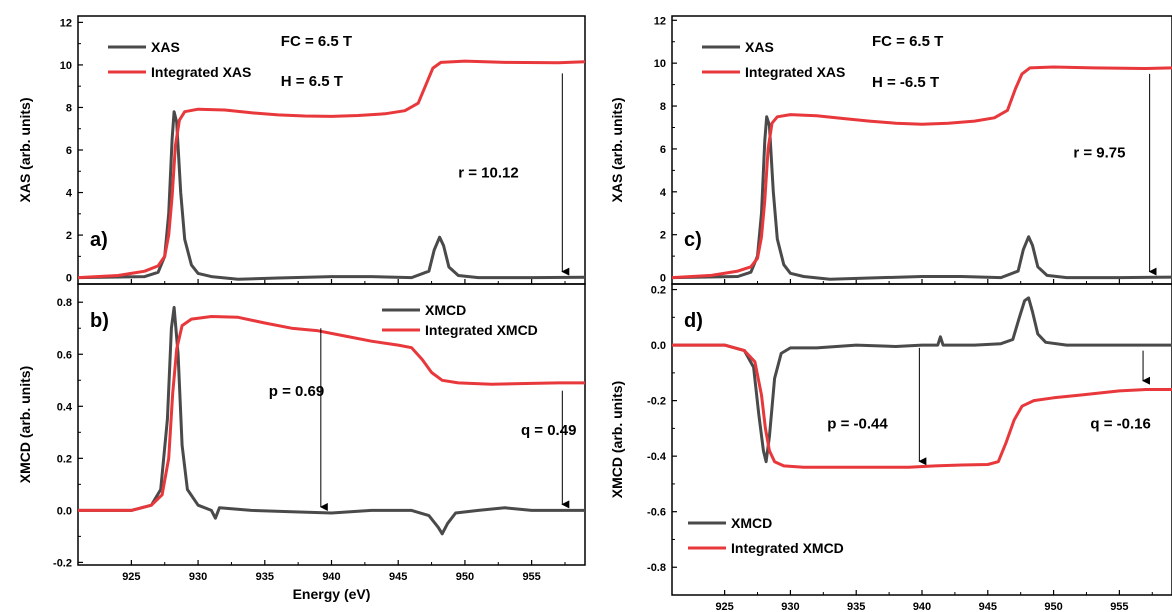 The height and width of the screenshot is (612, 1172). What do you see at coordinates (488, 173) in the screenshot?
I see `annotation-r: r = 10.12` at bounding box center [488, 173].